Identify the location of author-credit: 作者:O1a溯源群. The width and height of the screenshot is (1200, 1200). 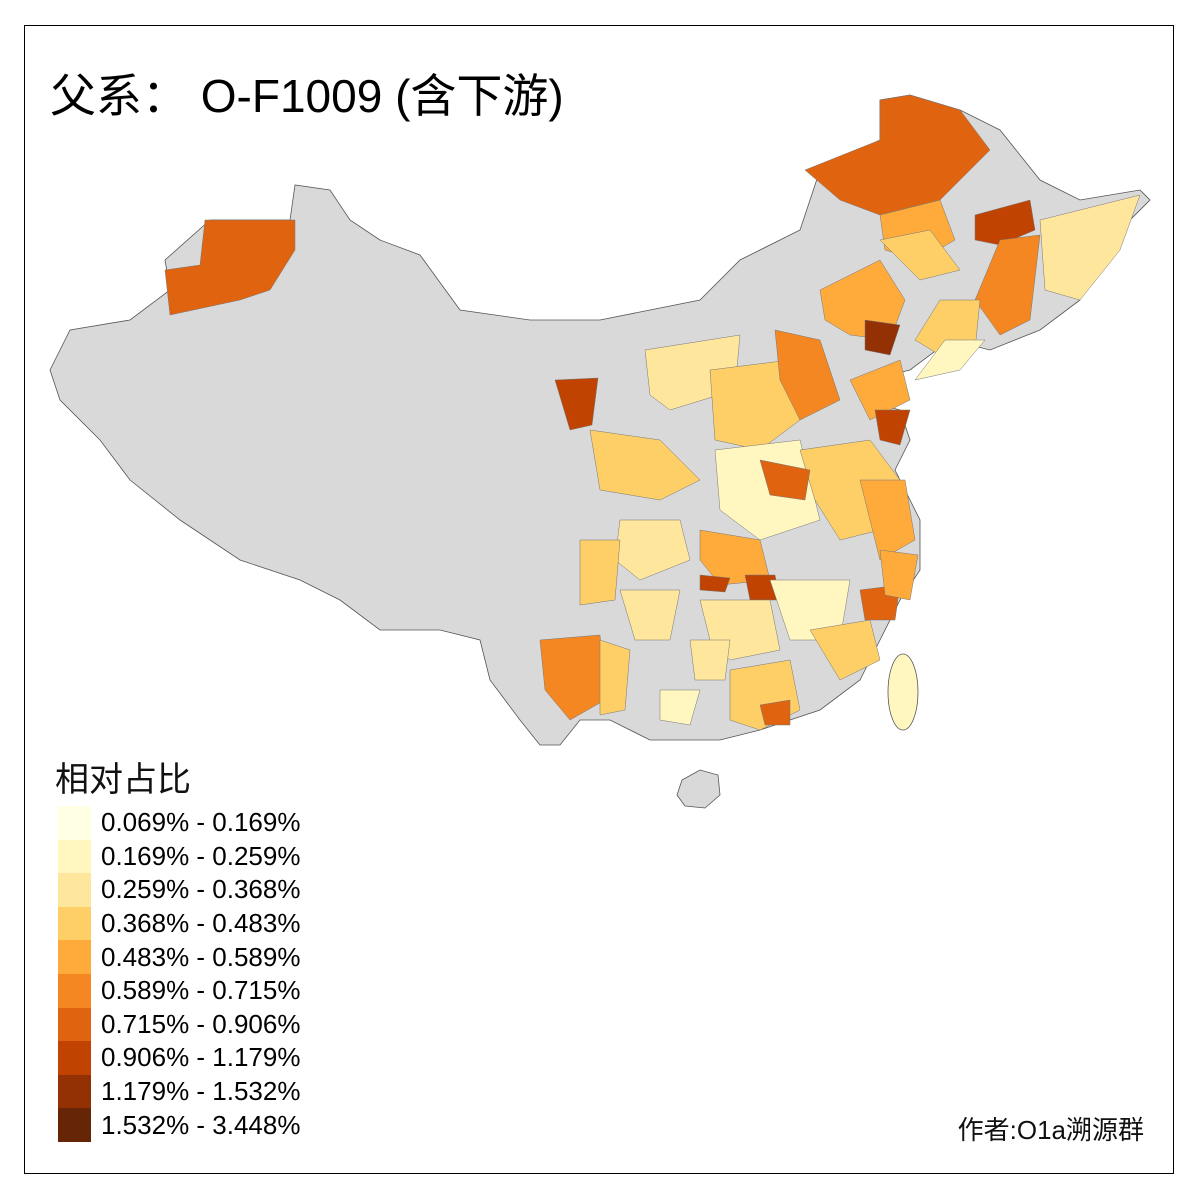
(1050, 1130).